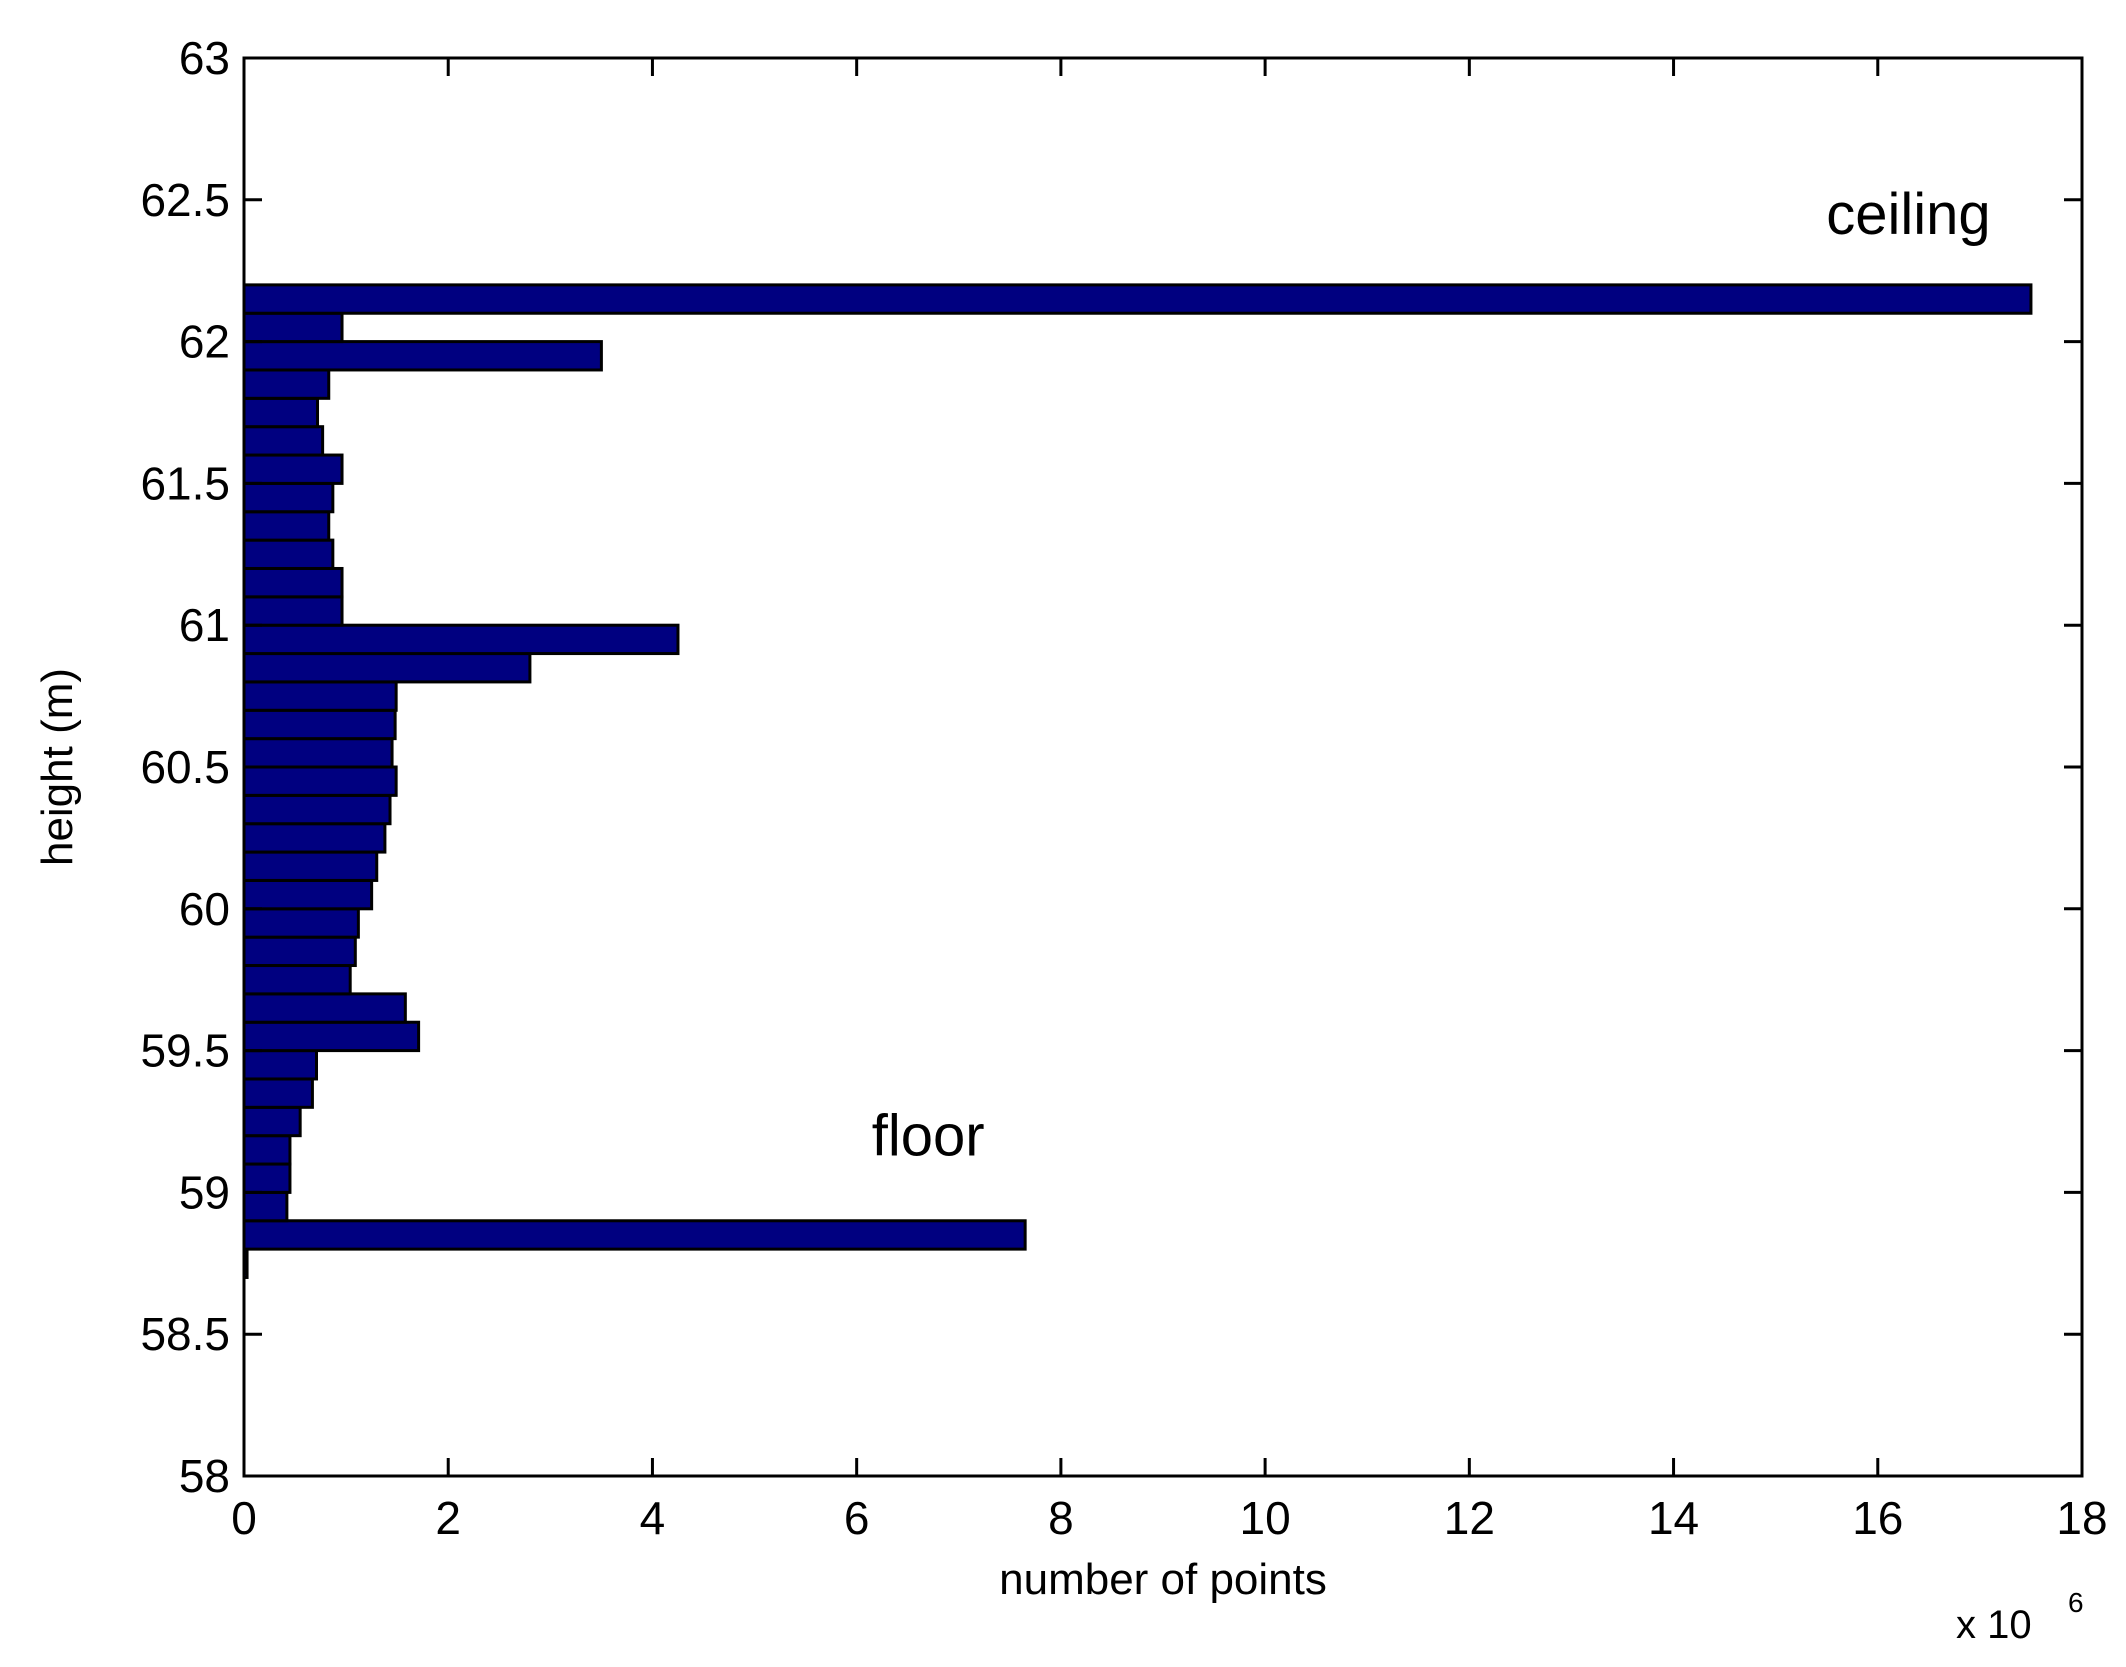 Image resolution: width=2126 pixels, height=1667 pixels. I want to click on x-tick-label: 2, so click(448, 1518).